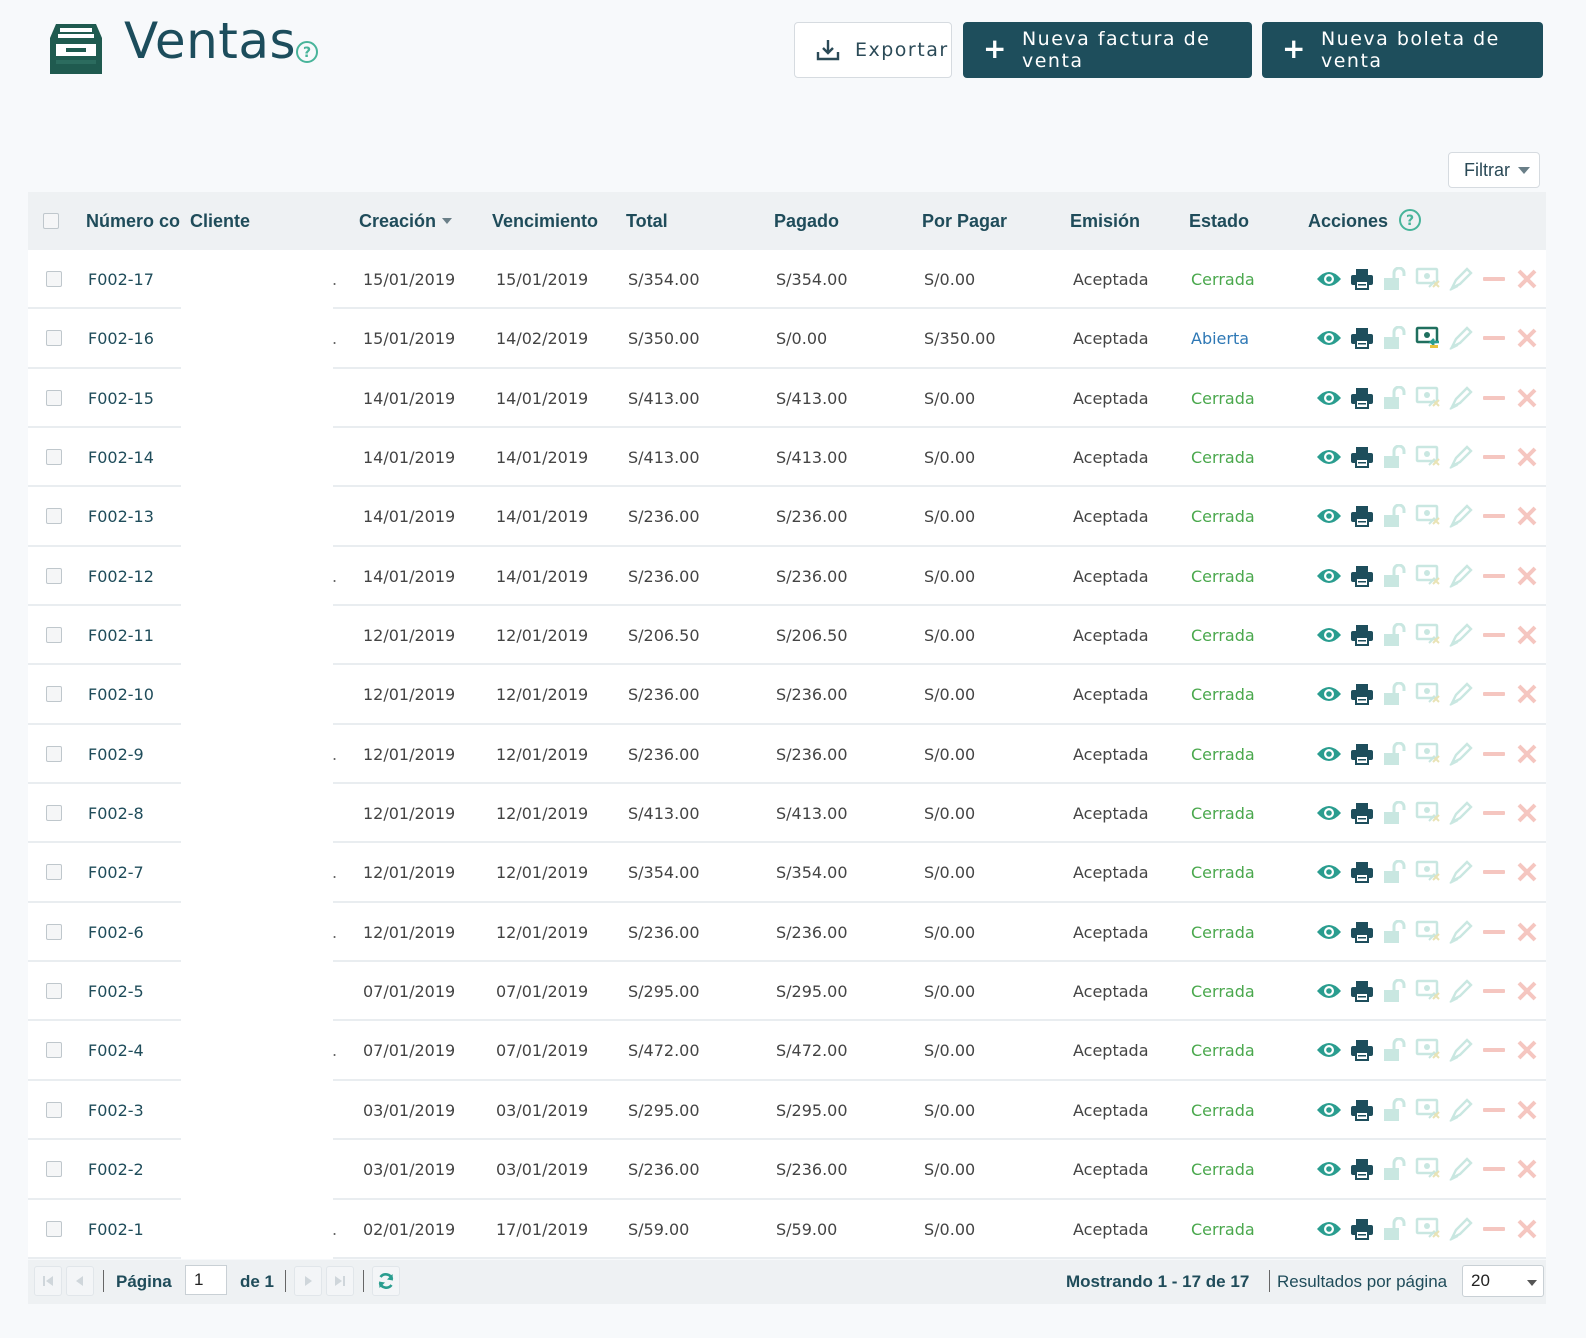 The image size is (1586, 1338). I want to click on col-total: Total, so click(647, 221).